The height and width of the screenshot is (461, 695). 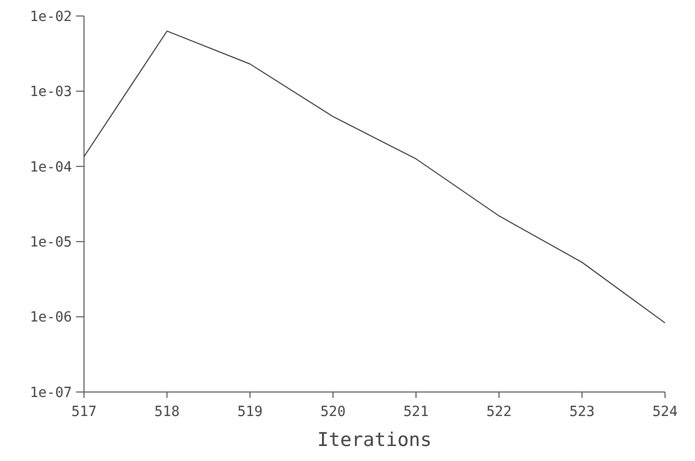 I want to click on y-tick-label: 1e-06, so click(x=51, y=318).